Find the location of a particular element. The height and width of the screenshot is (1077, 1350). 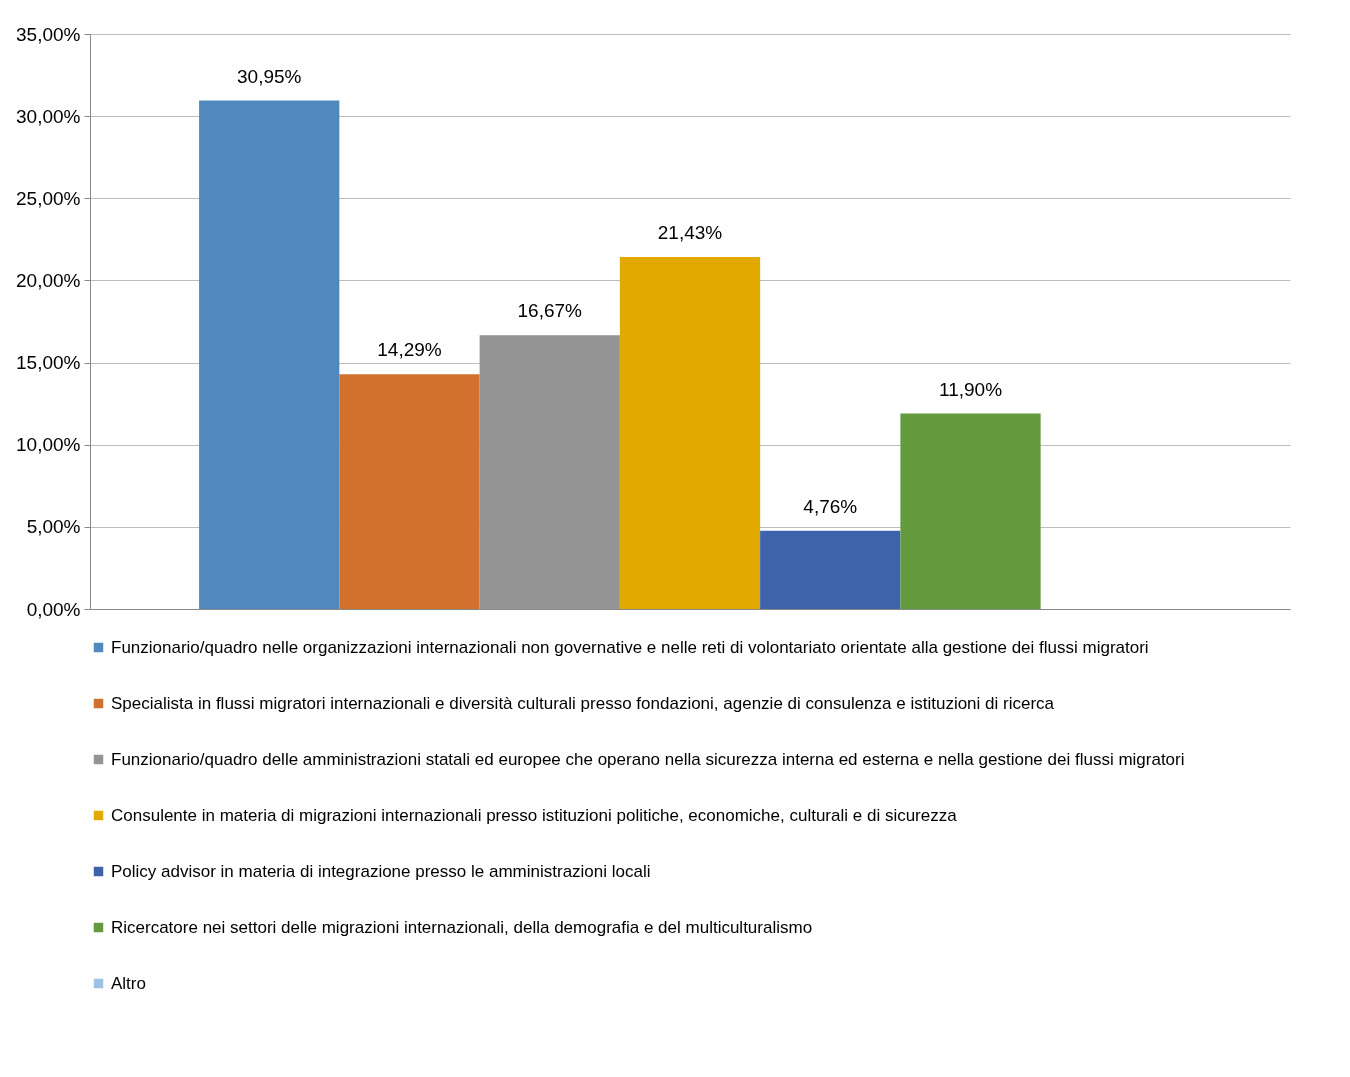

y-tick-label: 20,00% is located at coordinates (48, 280).